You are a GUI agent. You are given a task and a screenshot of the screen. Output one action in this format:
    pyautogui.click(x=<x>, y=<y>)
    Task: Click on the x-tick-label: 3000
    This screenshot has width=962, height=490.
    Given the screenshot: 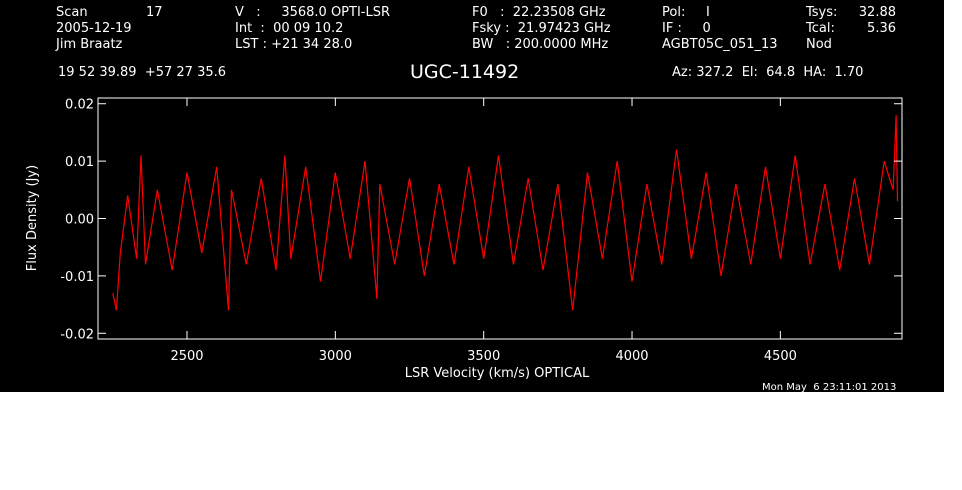 What is the action you would take?
    pyautogui.click(x=335, y=356)
    